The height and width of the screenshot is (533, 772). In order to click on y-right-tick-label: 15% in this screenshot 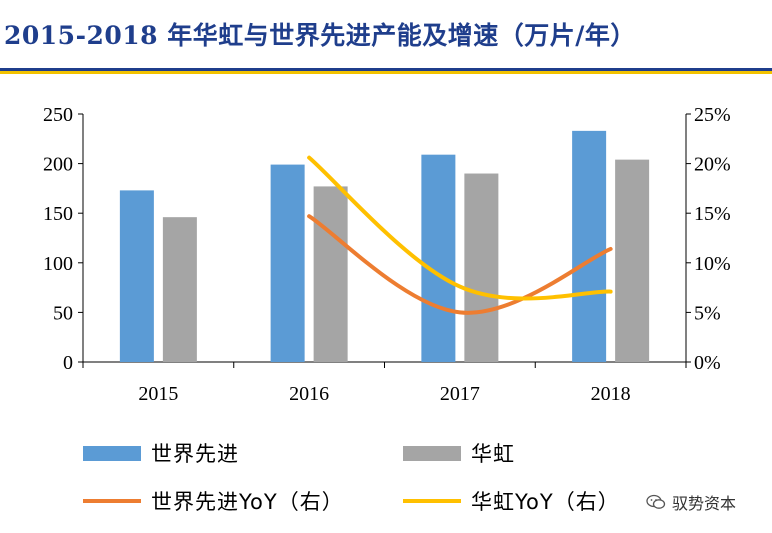, I will do `click(712, 214)`.